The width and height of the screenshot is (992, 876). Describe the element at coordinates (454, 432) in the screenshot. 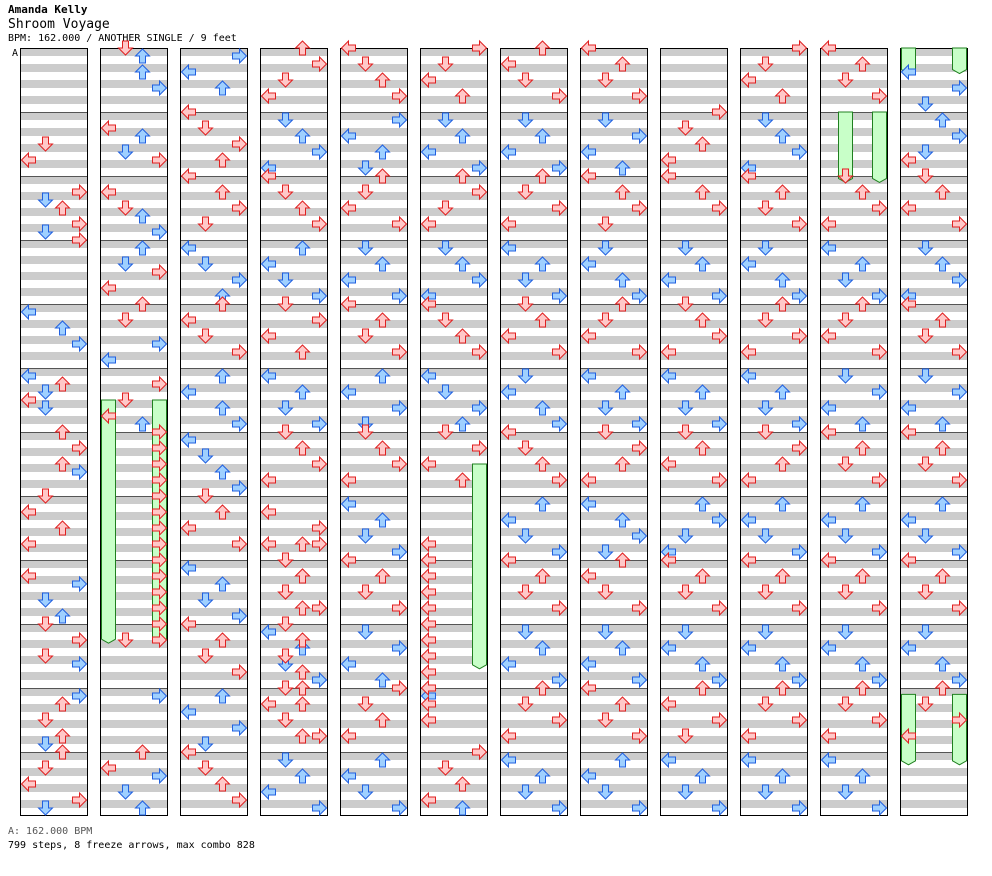

I see `chart-column` at that location.